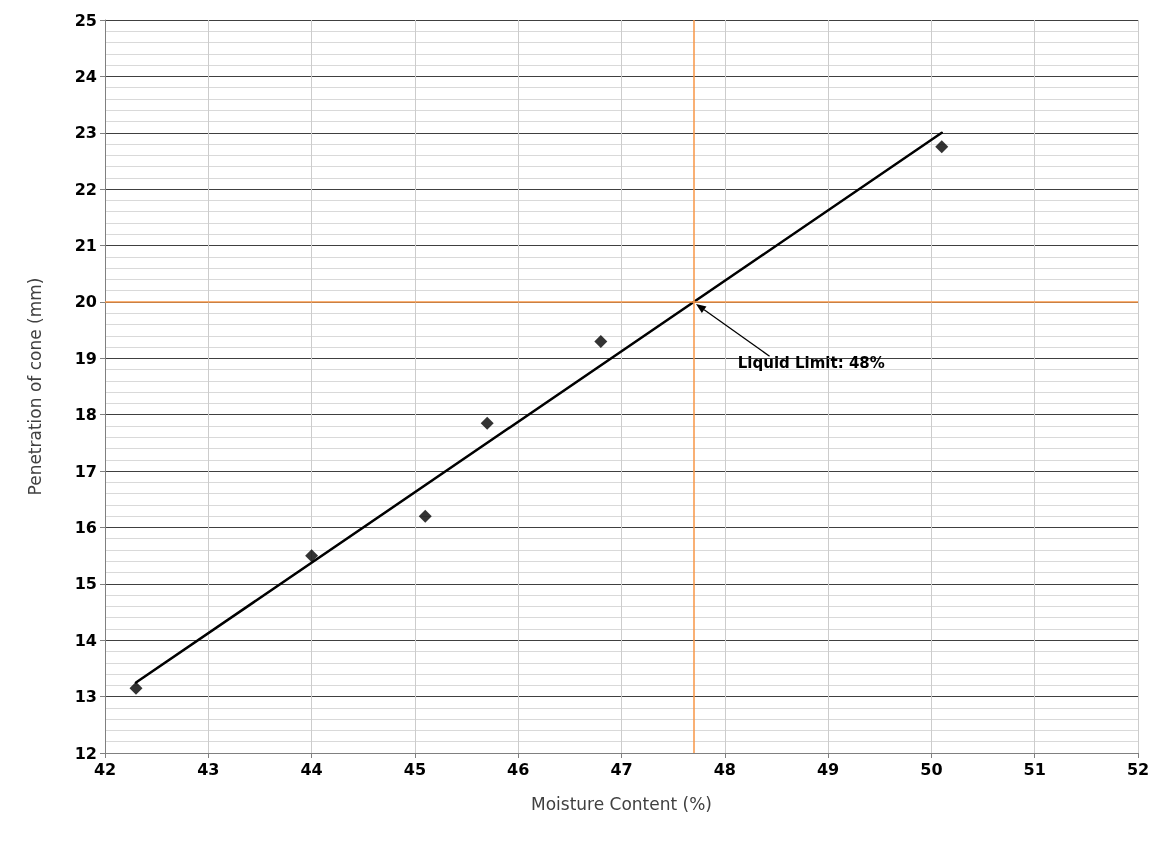 This screenshot has height=843, width=1165. What do you see at coordinates (828, 769) in the screenshot?
I see `x-tick-label: 49` at bounding box center [828, 769].